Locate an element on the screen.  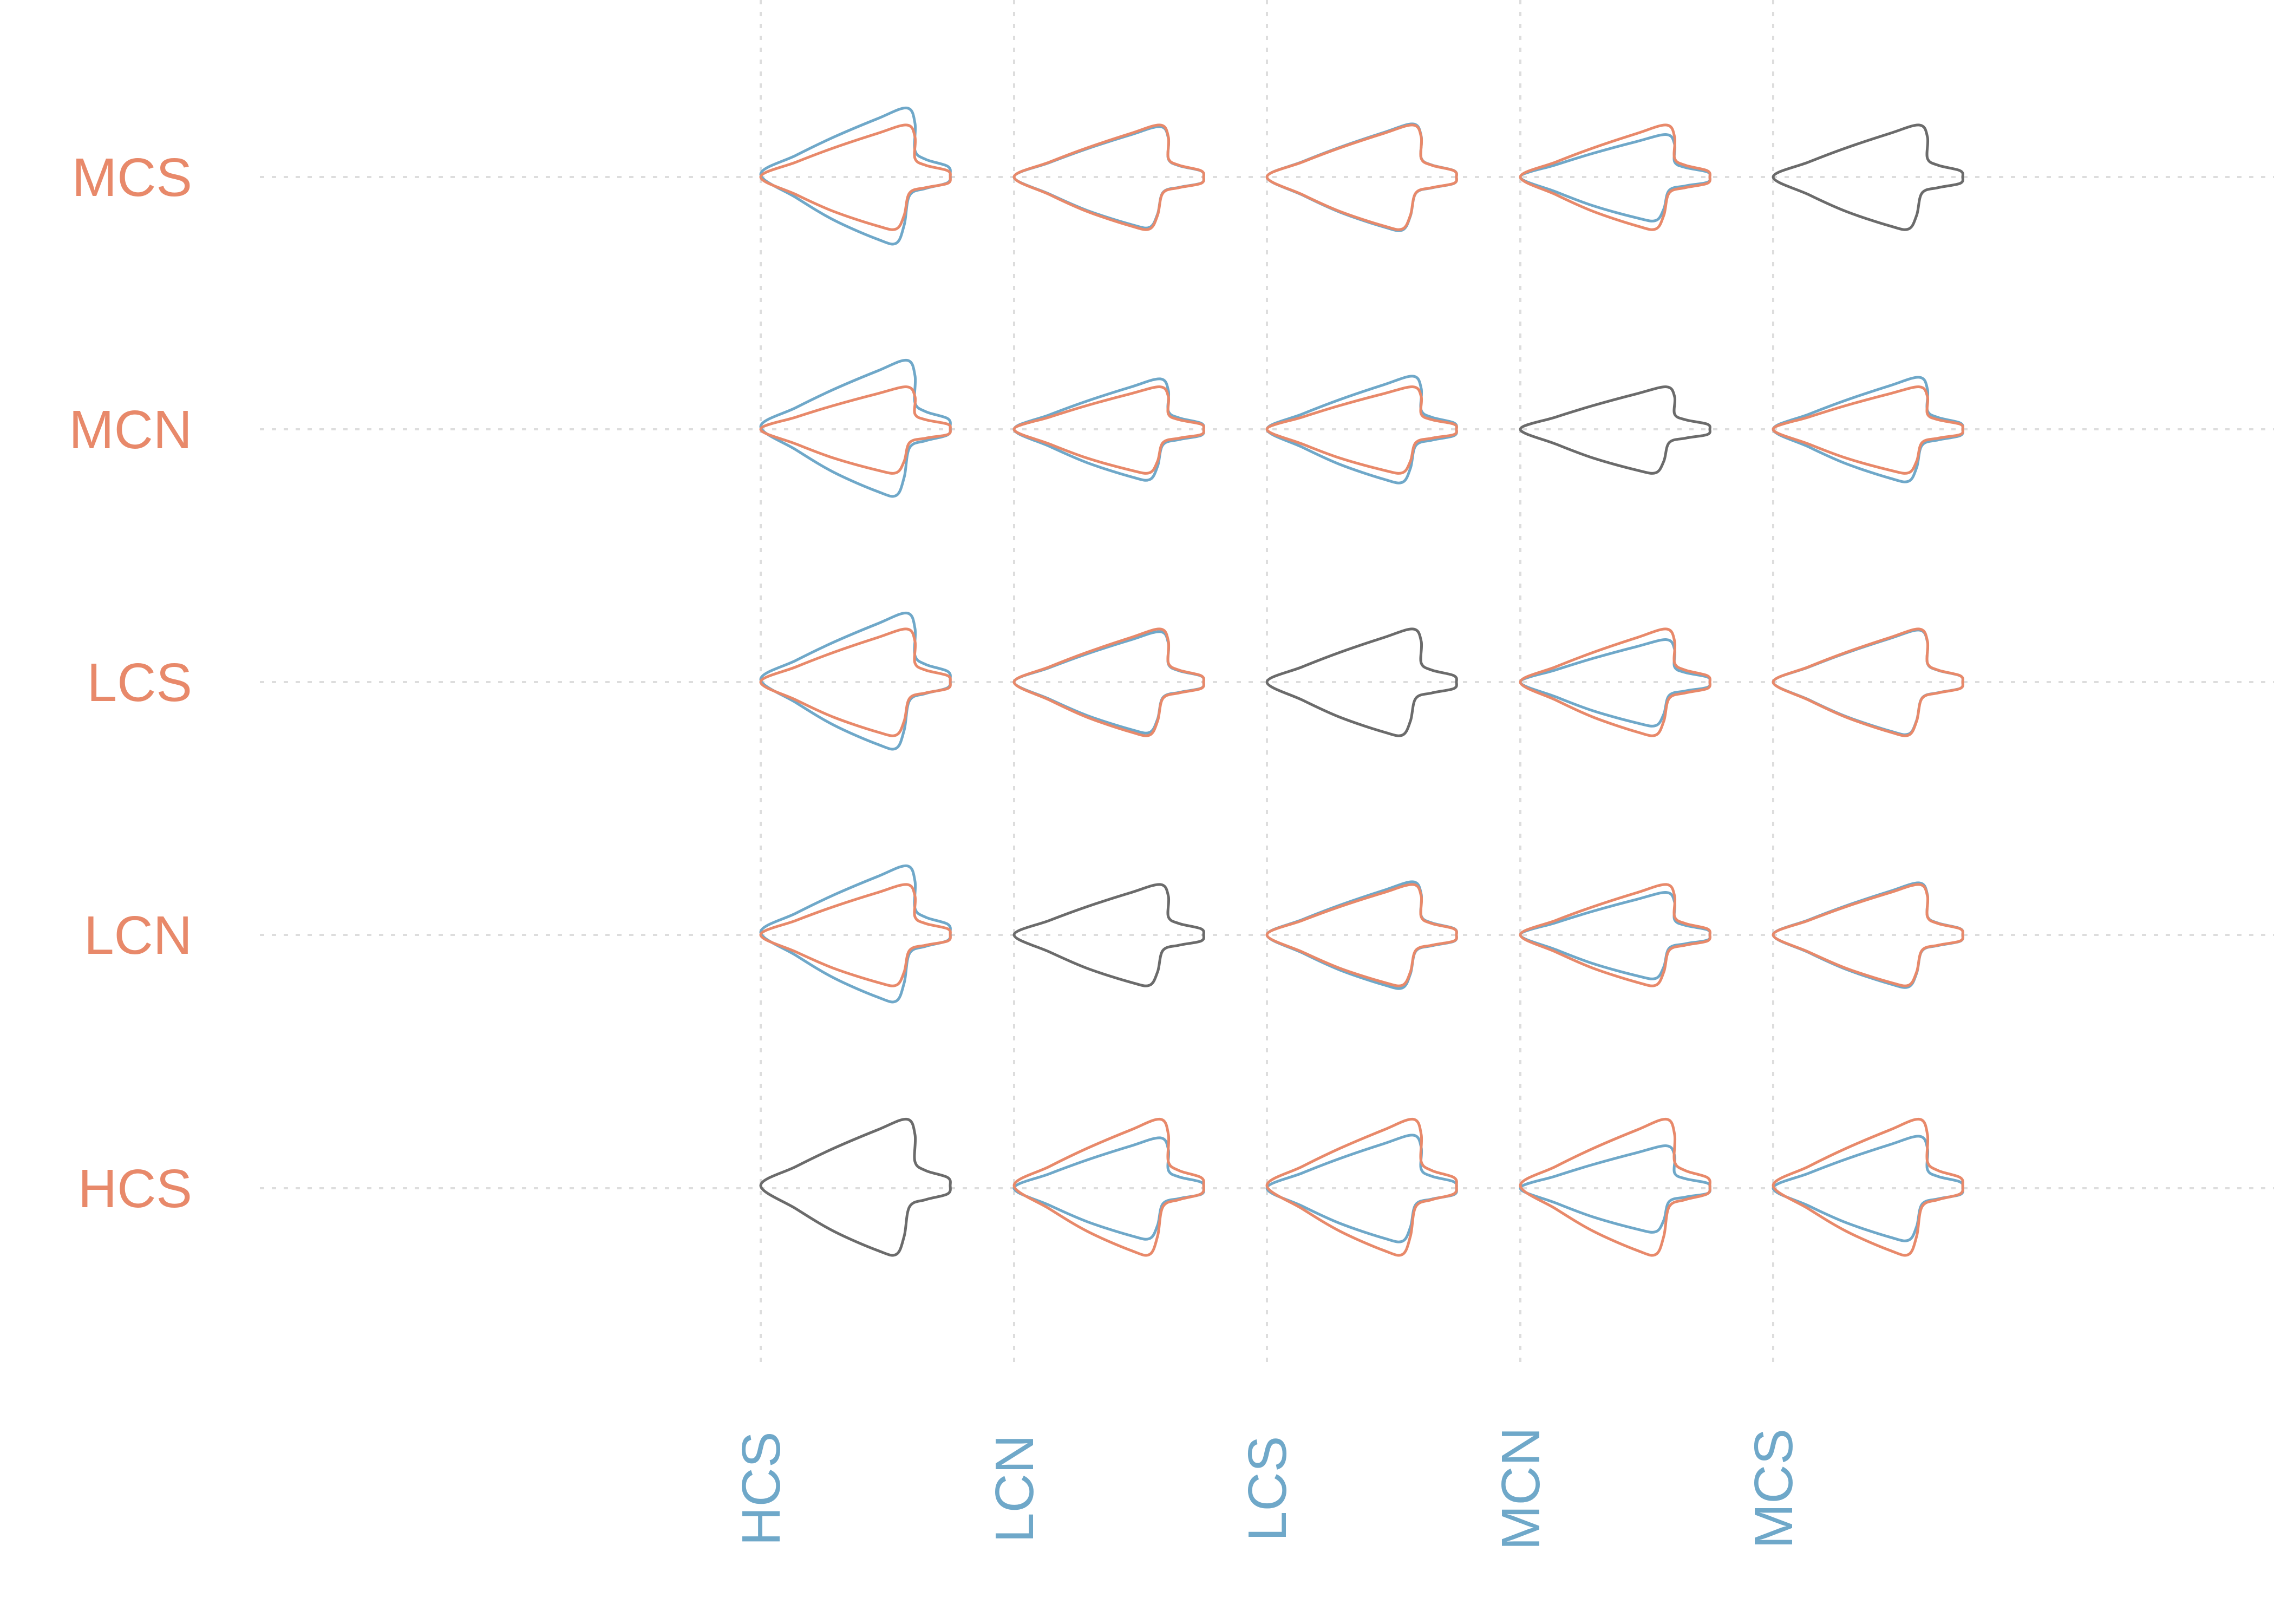
cell-lcs-vs-hcs is located at coordinates (855, 681).